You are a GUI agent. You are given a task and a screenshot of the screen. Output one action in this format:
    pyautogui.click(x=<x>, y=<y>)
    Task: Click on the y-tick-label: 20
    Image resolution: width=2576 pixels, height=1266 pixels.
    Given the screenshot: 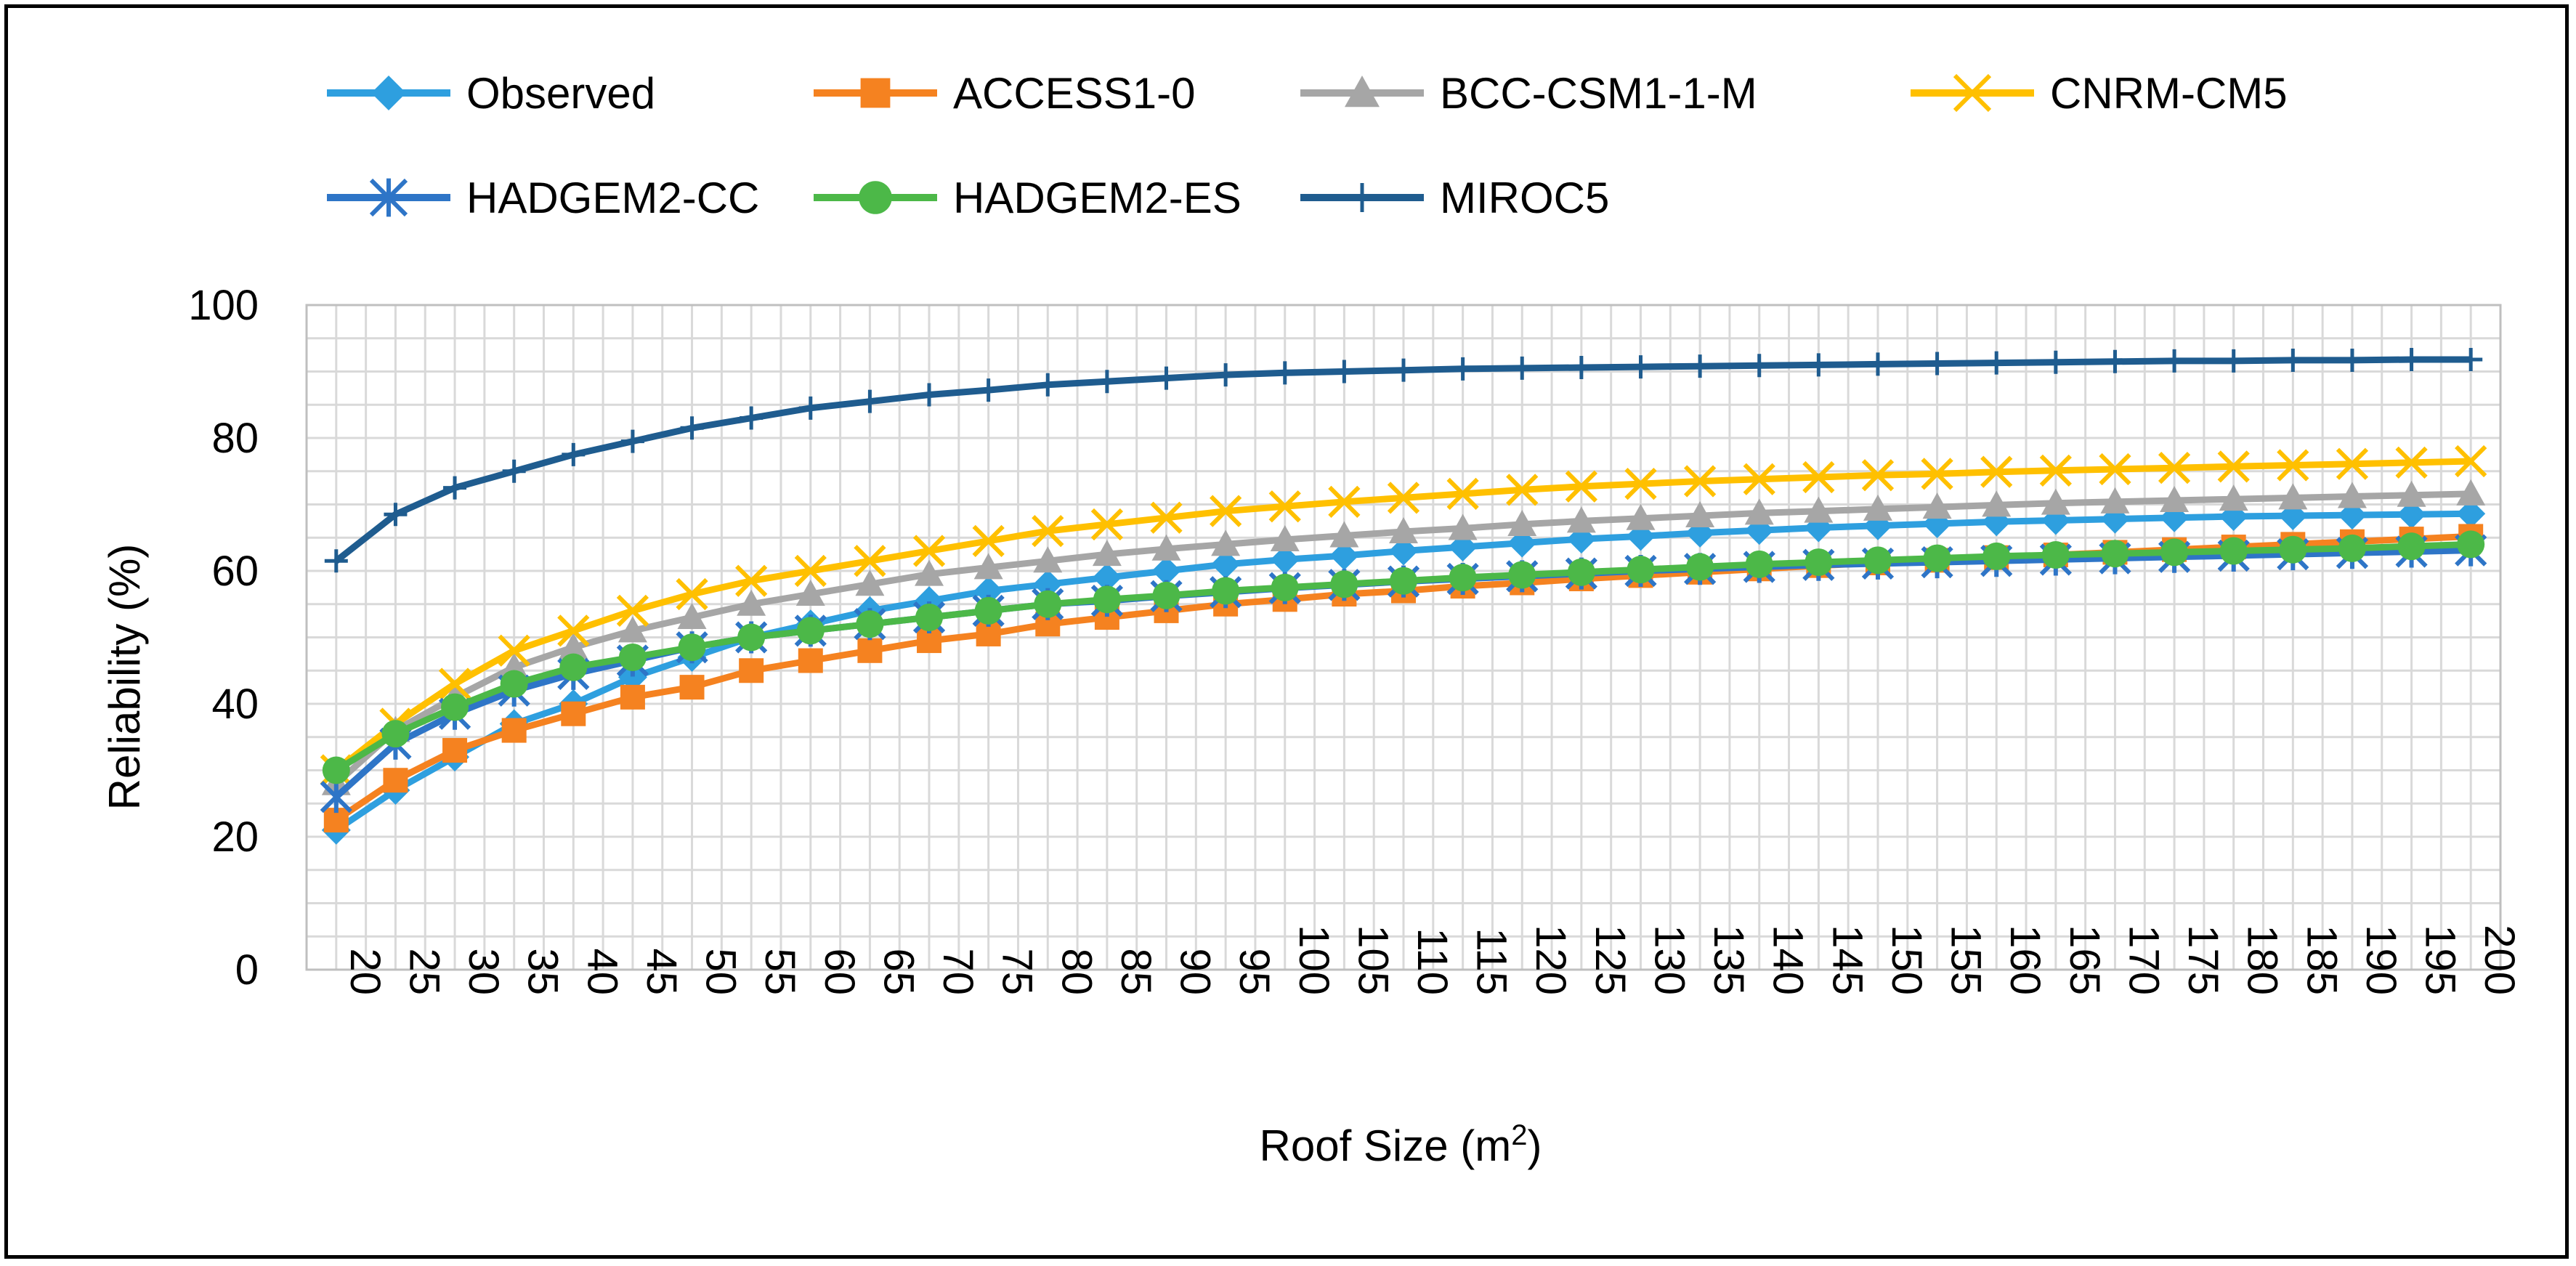 What is the action you would take?
    pyautogui.click(x=235, y=837)
    